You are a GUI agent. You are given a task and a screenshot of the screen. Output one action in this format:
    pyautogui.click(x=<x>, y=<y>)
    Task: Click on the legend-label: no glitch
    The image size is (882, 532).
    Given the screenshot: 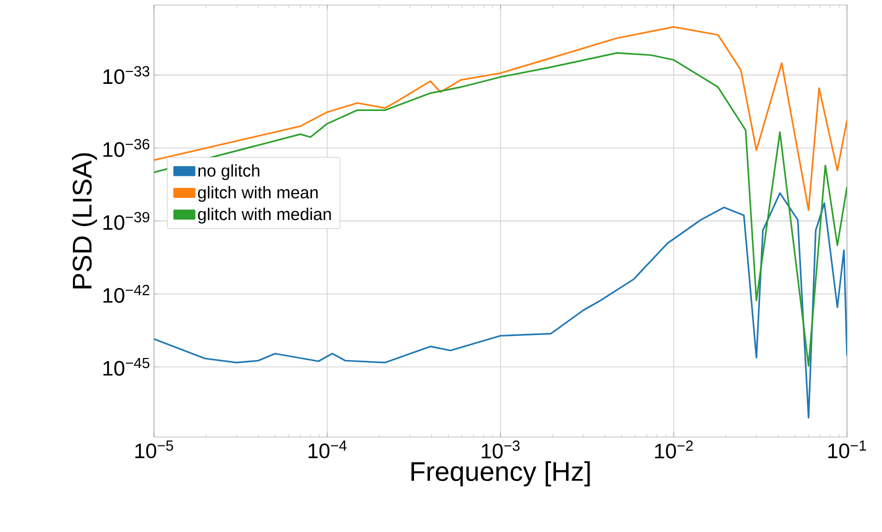 What is the action you would take?
    pyautogui.click(x=229, y=172)
    